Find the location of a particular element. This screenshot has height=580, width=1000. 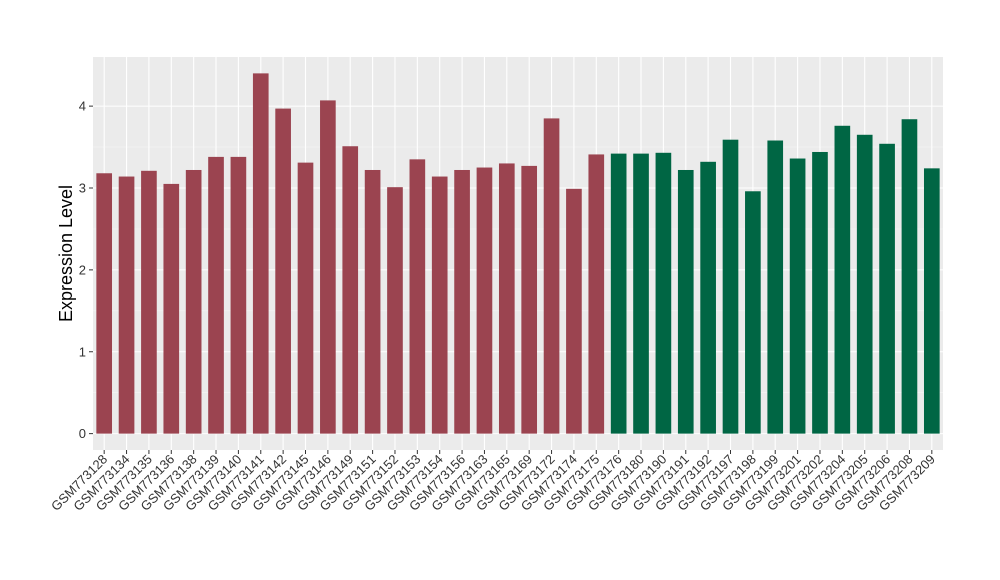

y-axis-title: Expression Level is located at coordinates (66, 253).